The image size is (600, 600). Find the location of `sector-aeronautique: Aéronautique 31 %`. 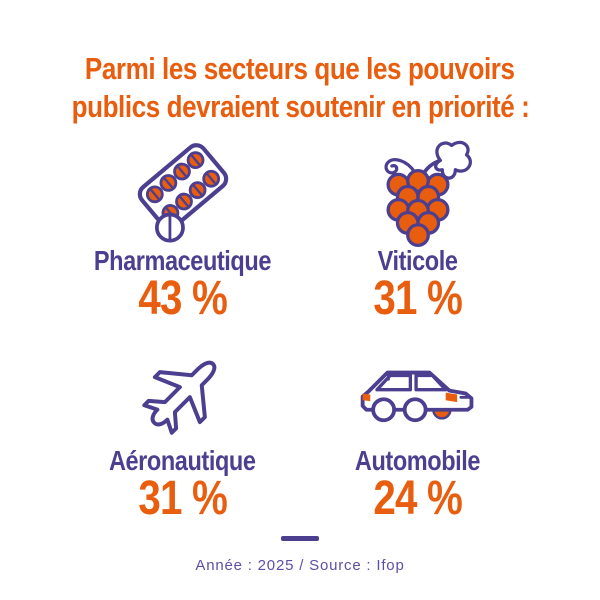

sector-aeronautique: Aéronautique 31 % is located at coordinates (182, 433).